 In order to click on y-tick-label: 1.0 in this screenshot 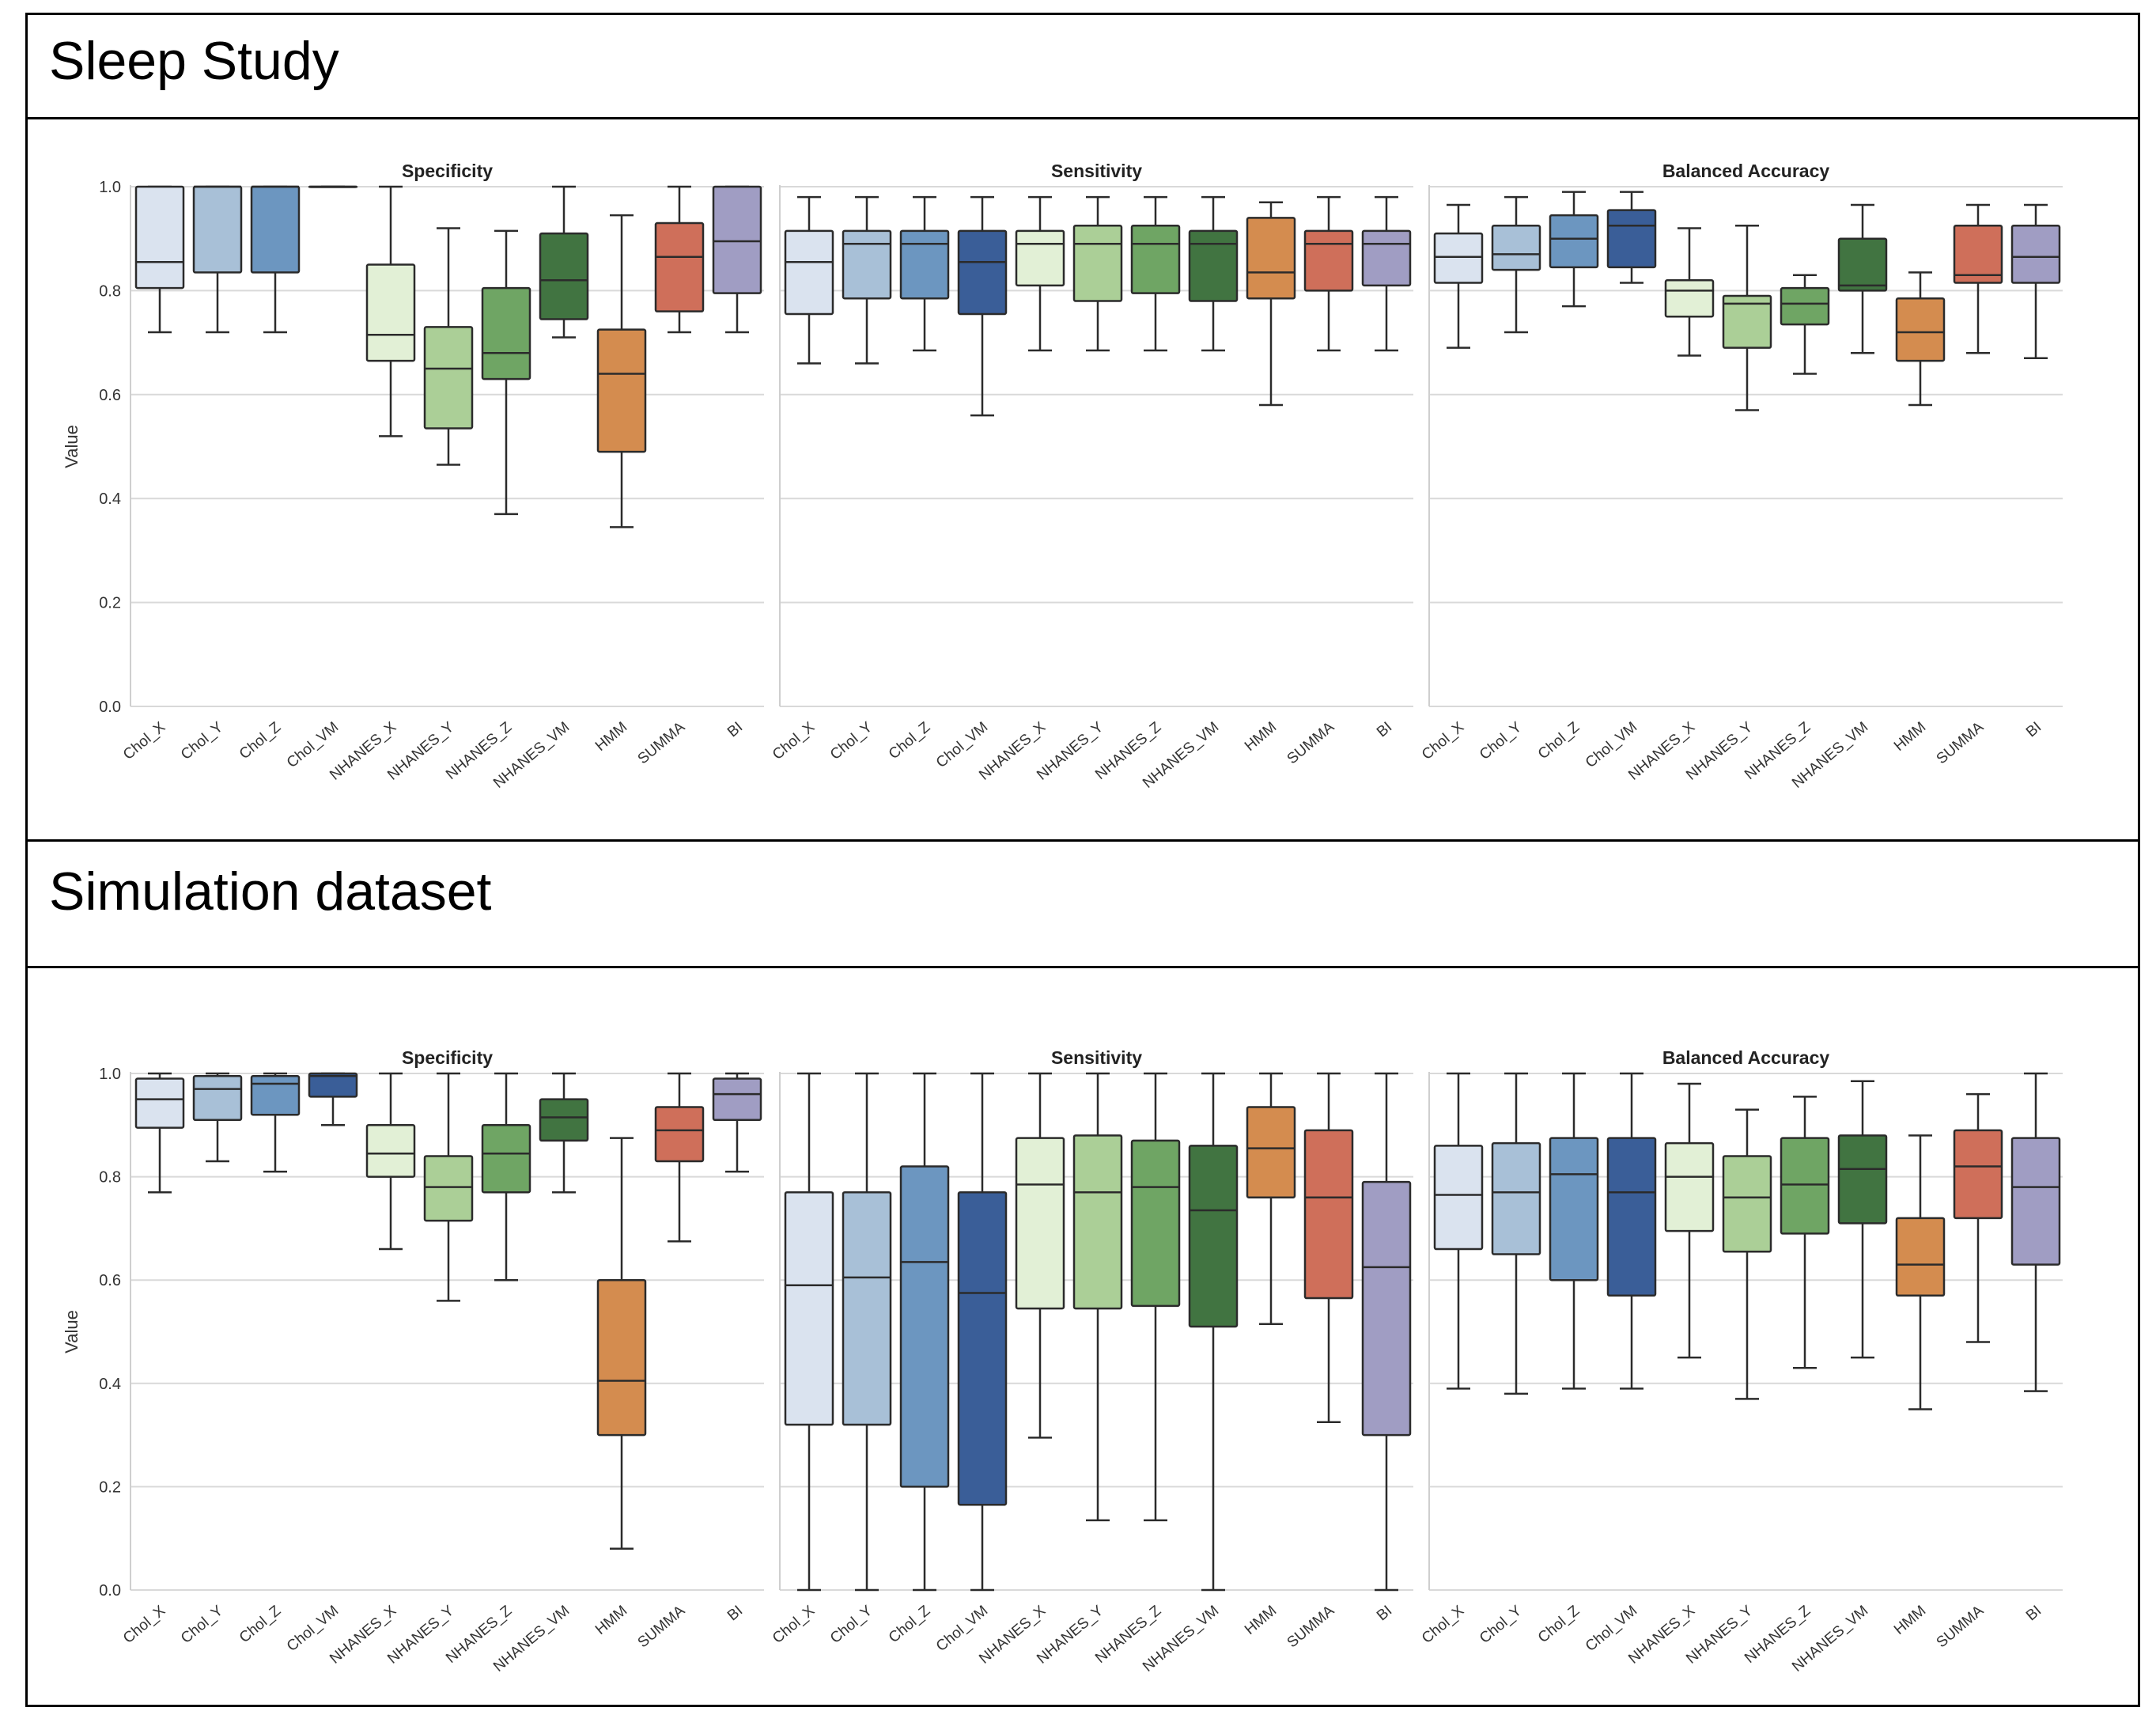, I will do `click(110, 187)`.